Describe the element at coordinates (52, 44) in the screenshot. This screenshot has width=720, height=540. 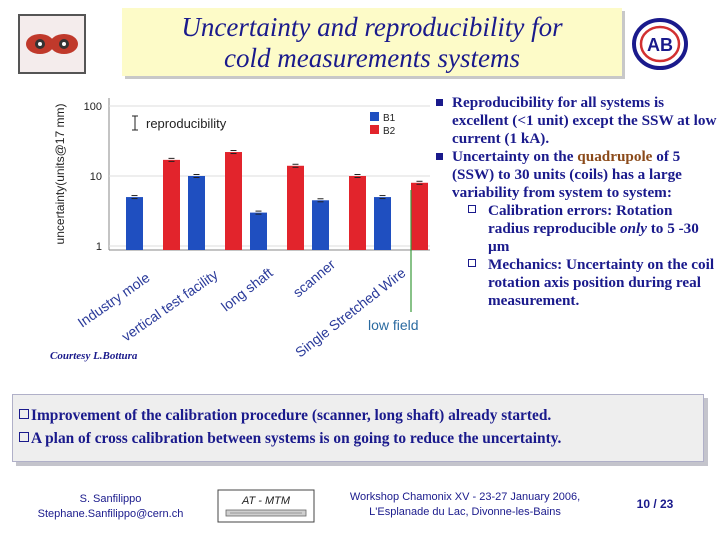
I see `lhc-logo` at that location.